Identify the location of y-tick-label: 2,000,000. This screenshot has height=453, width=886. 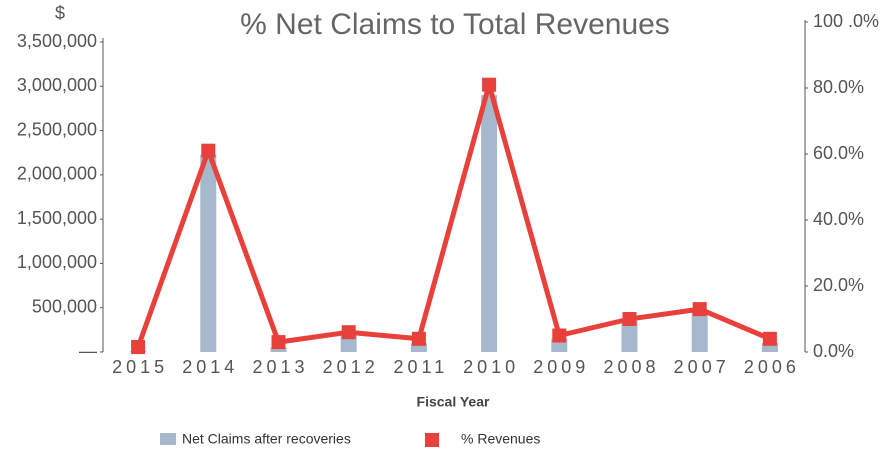
(57, 174).